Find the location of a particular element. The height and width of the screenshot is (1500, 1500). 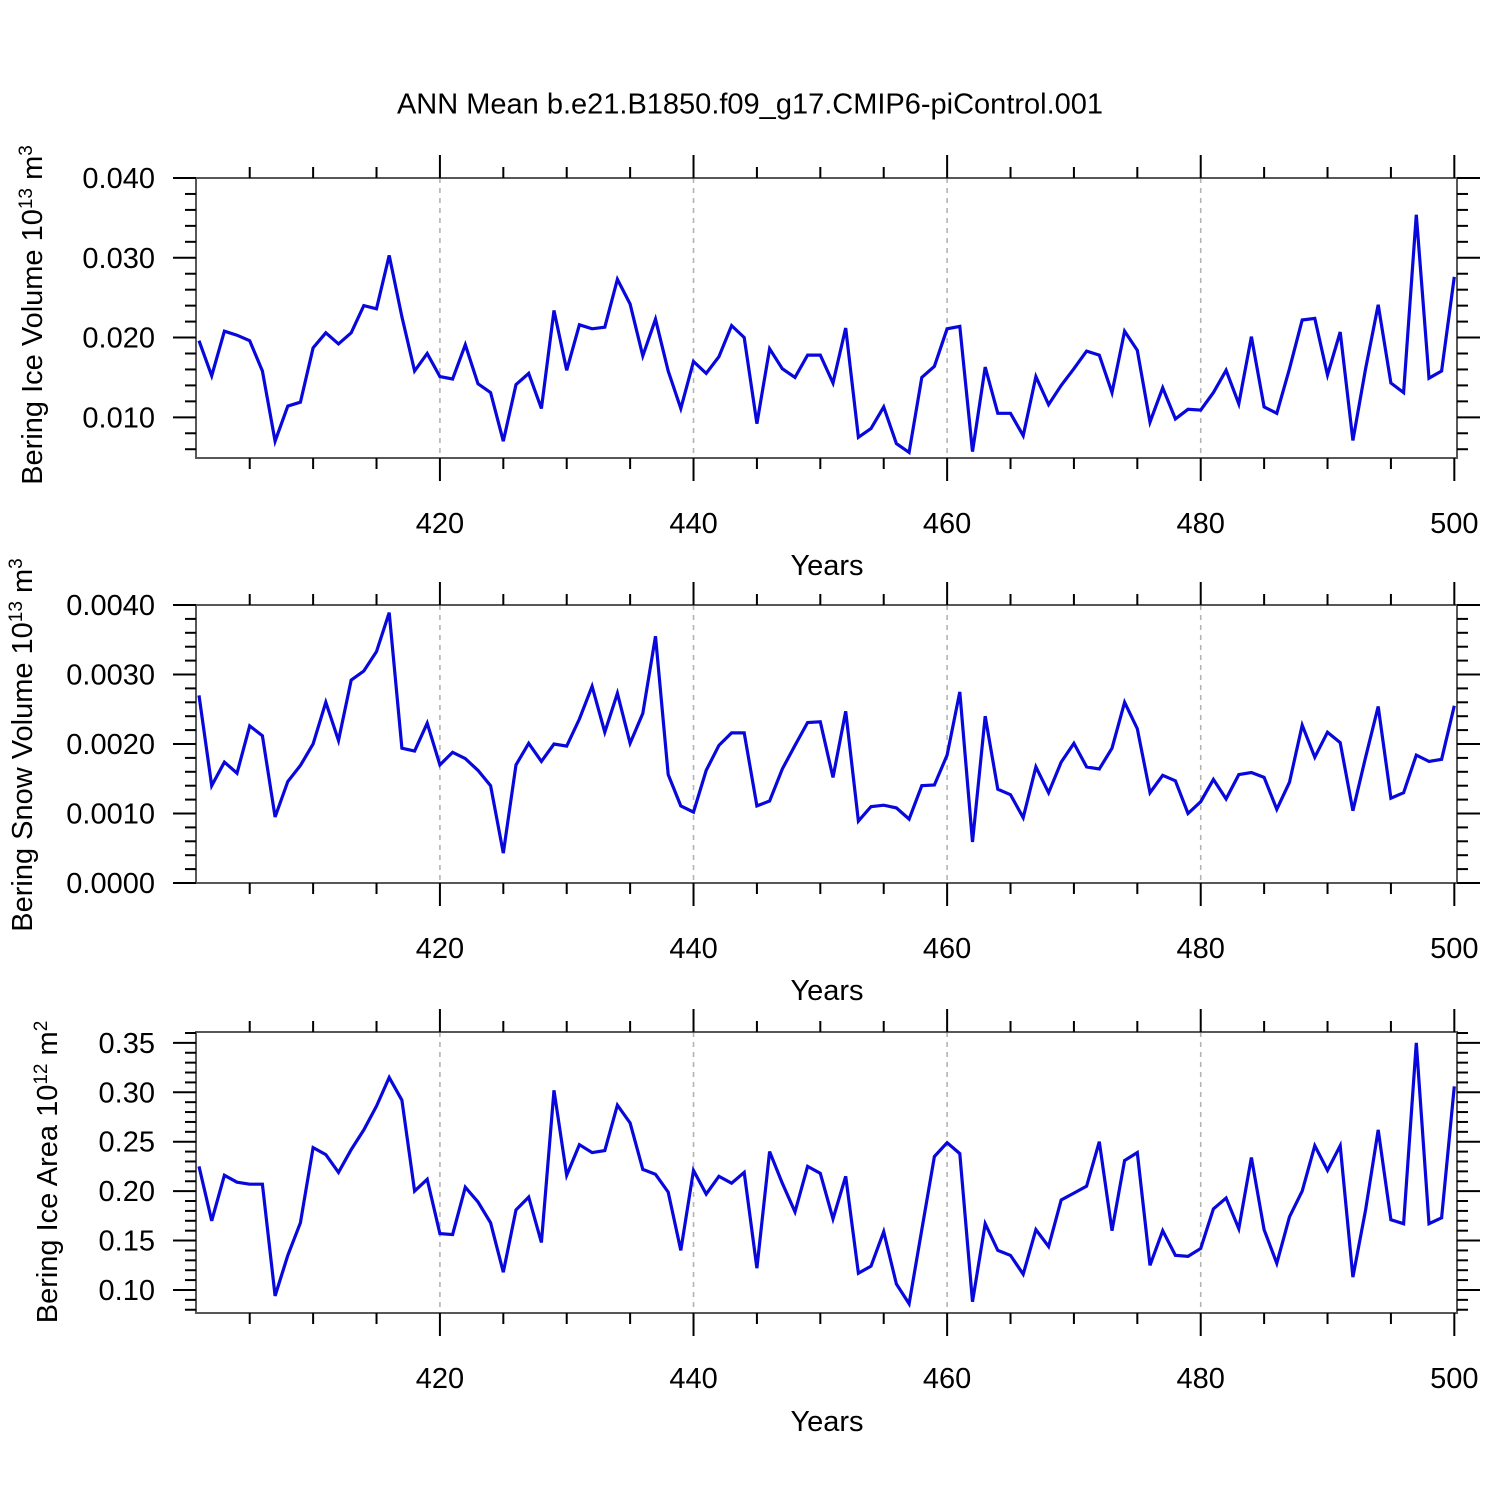

y-tick-label: 0.15 is located at coordinates (127, 1242).